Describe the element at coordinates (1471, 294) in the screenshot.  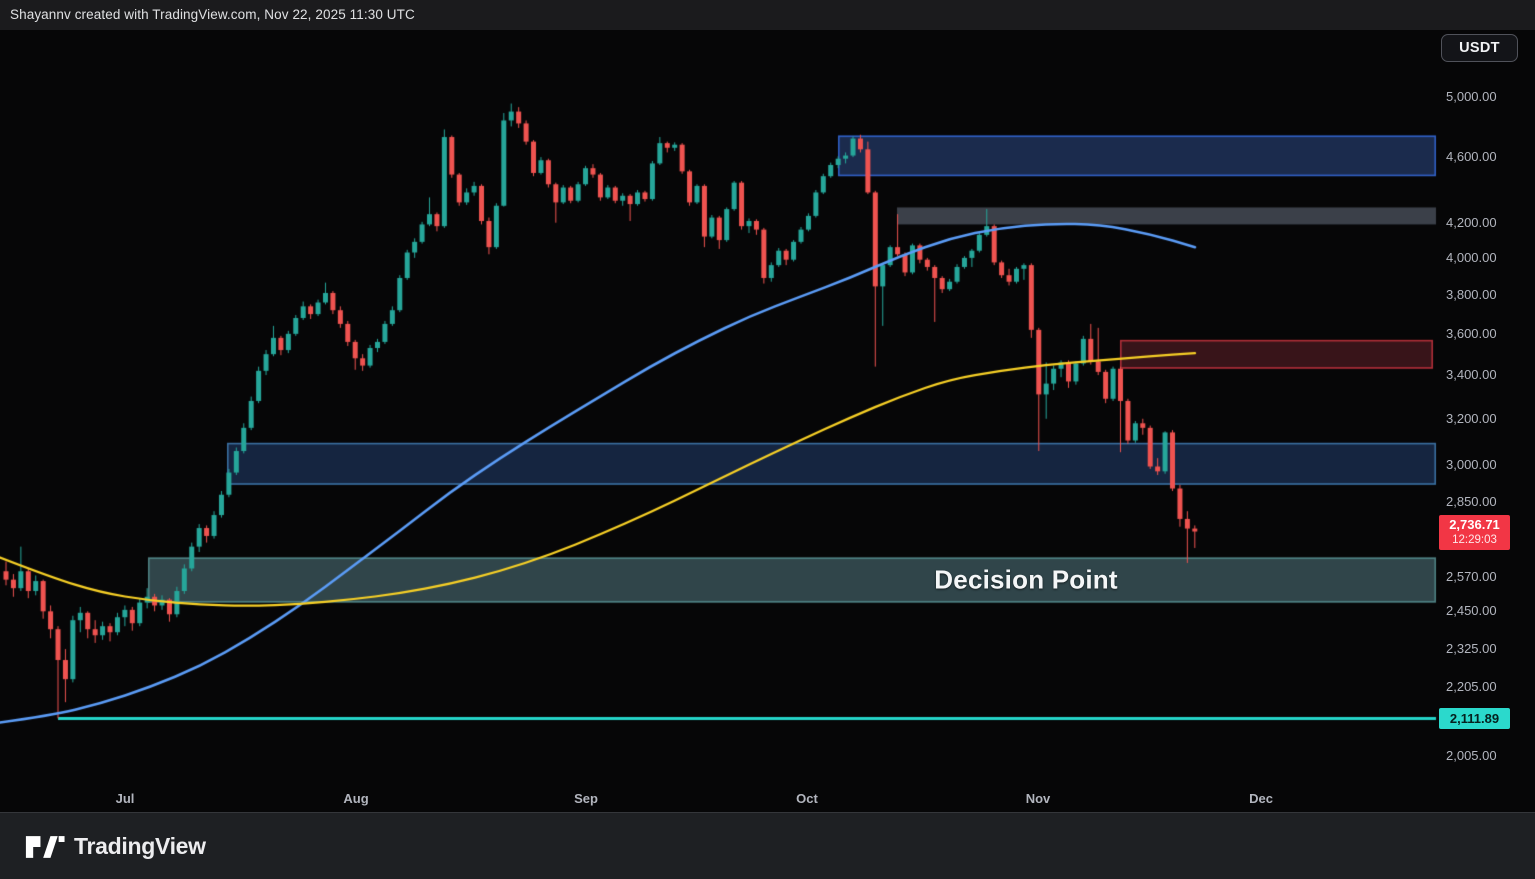
I see `price-tick-label: 3,800.00` at that location.